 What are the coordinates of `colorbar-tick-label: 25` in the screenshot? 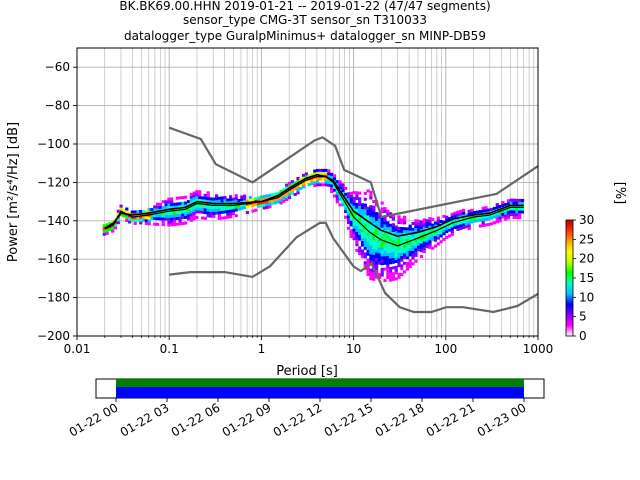 It's located at (586, 239).